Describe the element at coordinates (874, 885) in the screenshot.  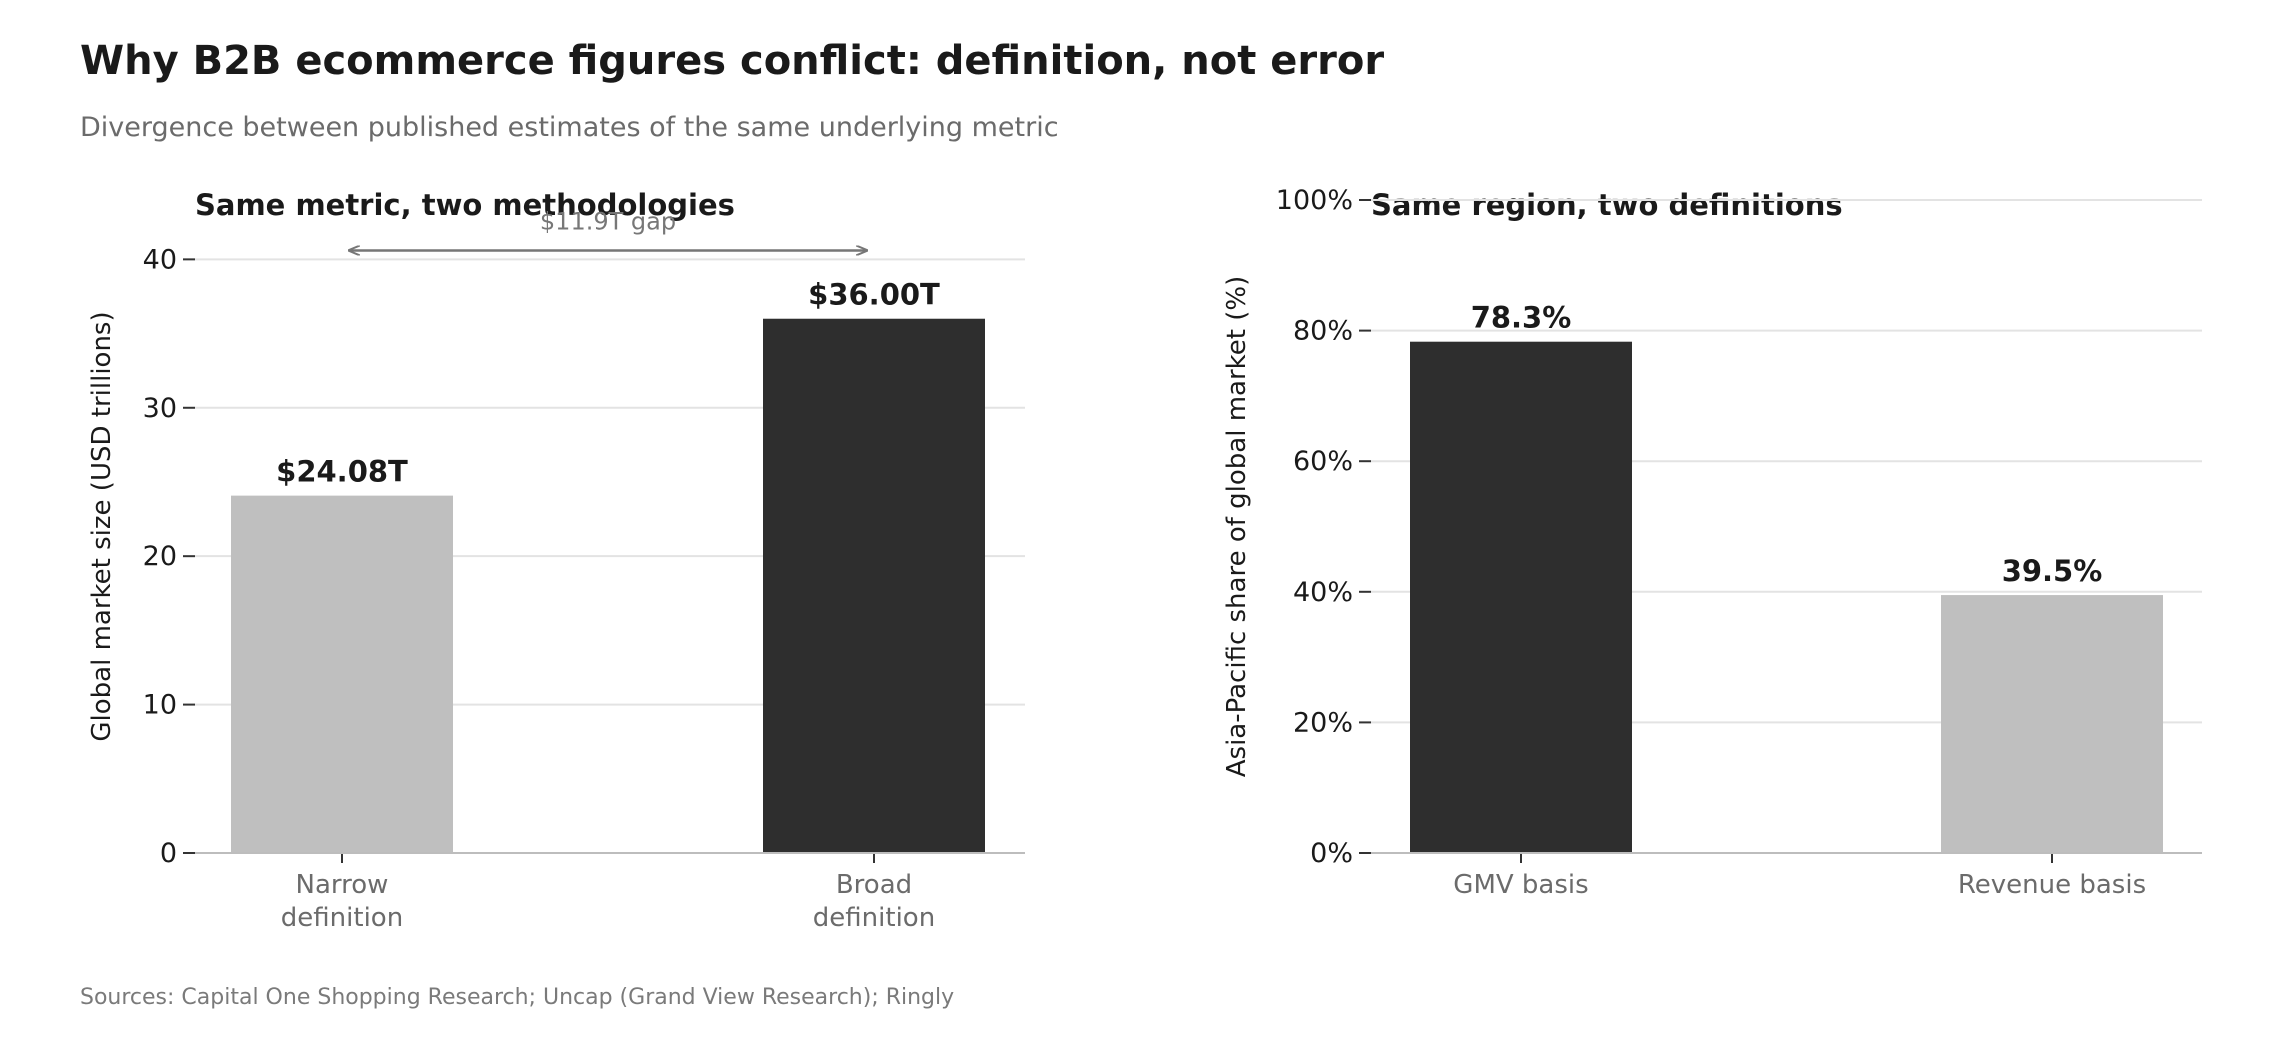
I see `x-tick-label: Broad` at that location.